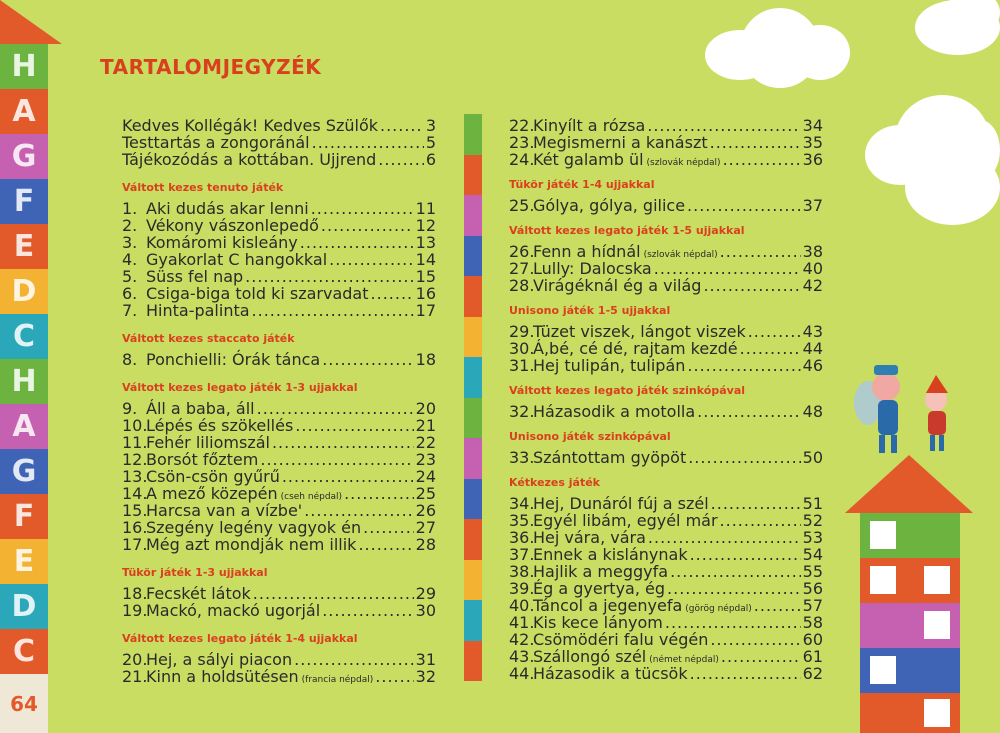 This screenshot has width=1000, height=733. What do you see at coordinates (812, 605) in the screenshot?
I see `entry-page-number: 57` at bounding box center [812, 605].